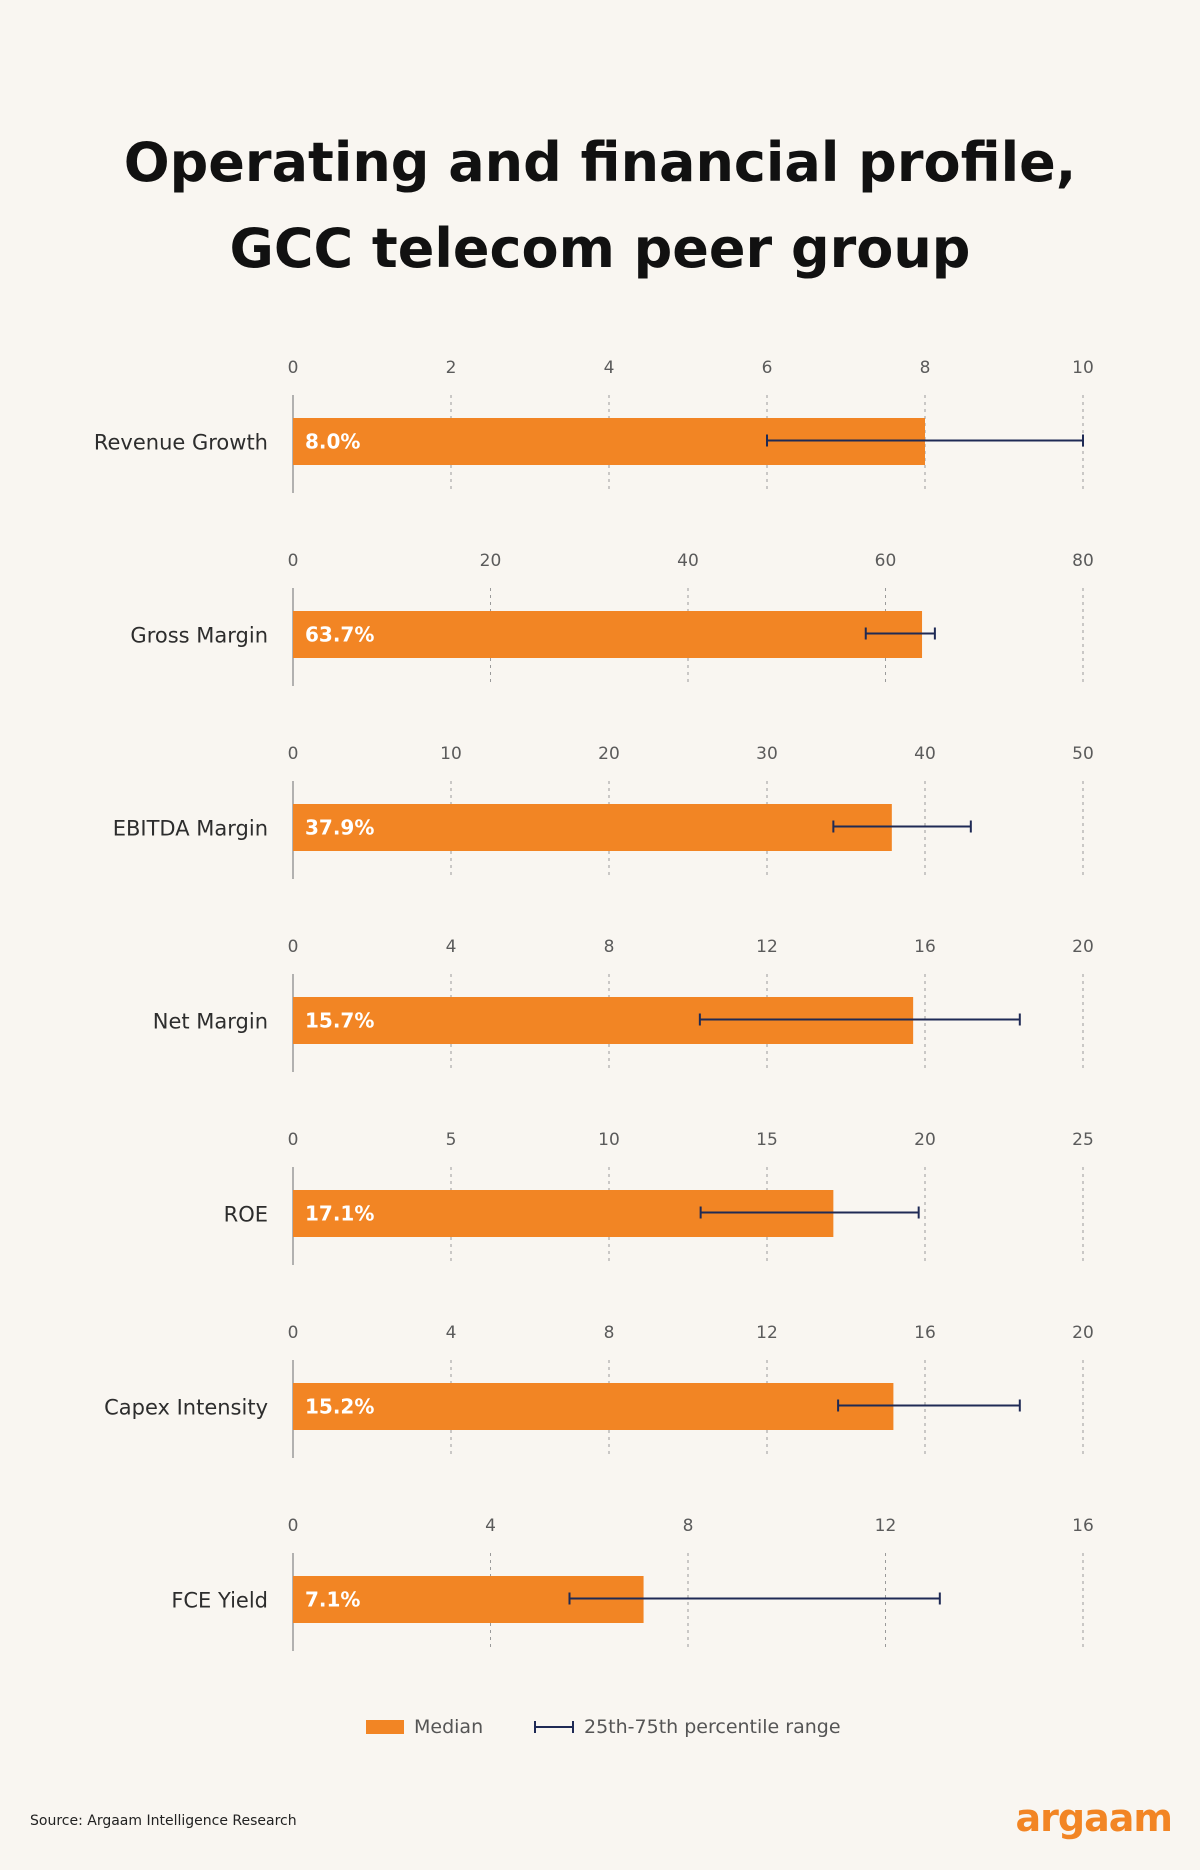 This screenshot has width=1200, height=1870. I want to click on legend-item-range: 25th-75th percentile range, so click(687, 1727).